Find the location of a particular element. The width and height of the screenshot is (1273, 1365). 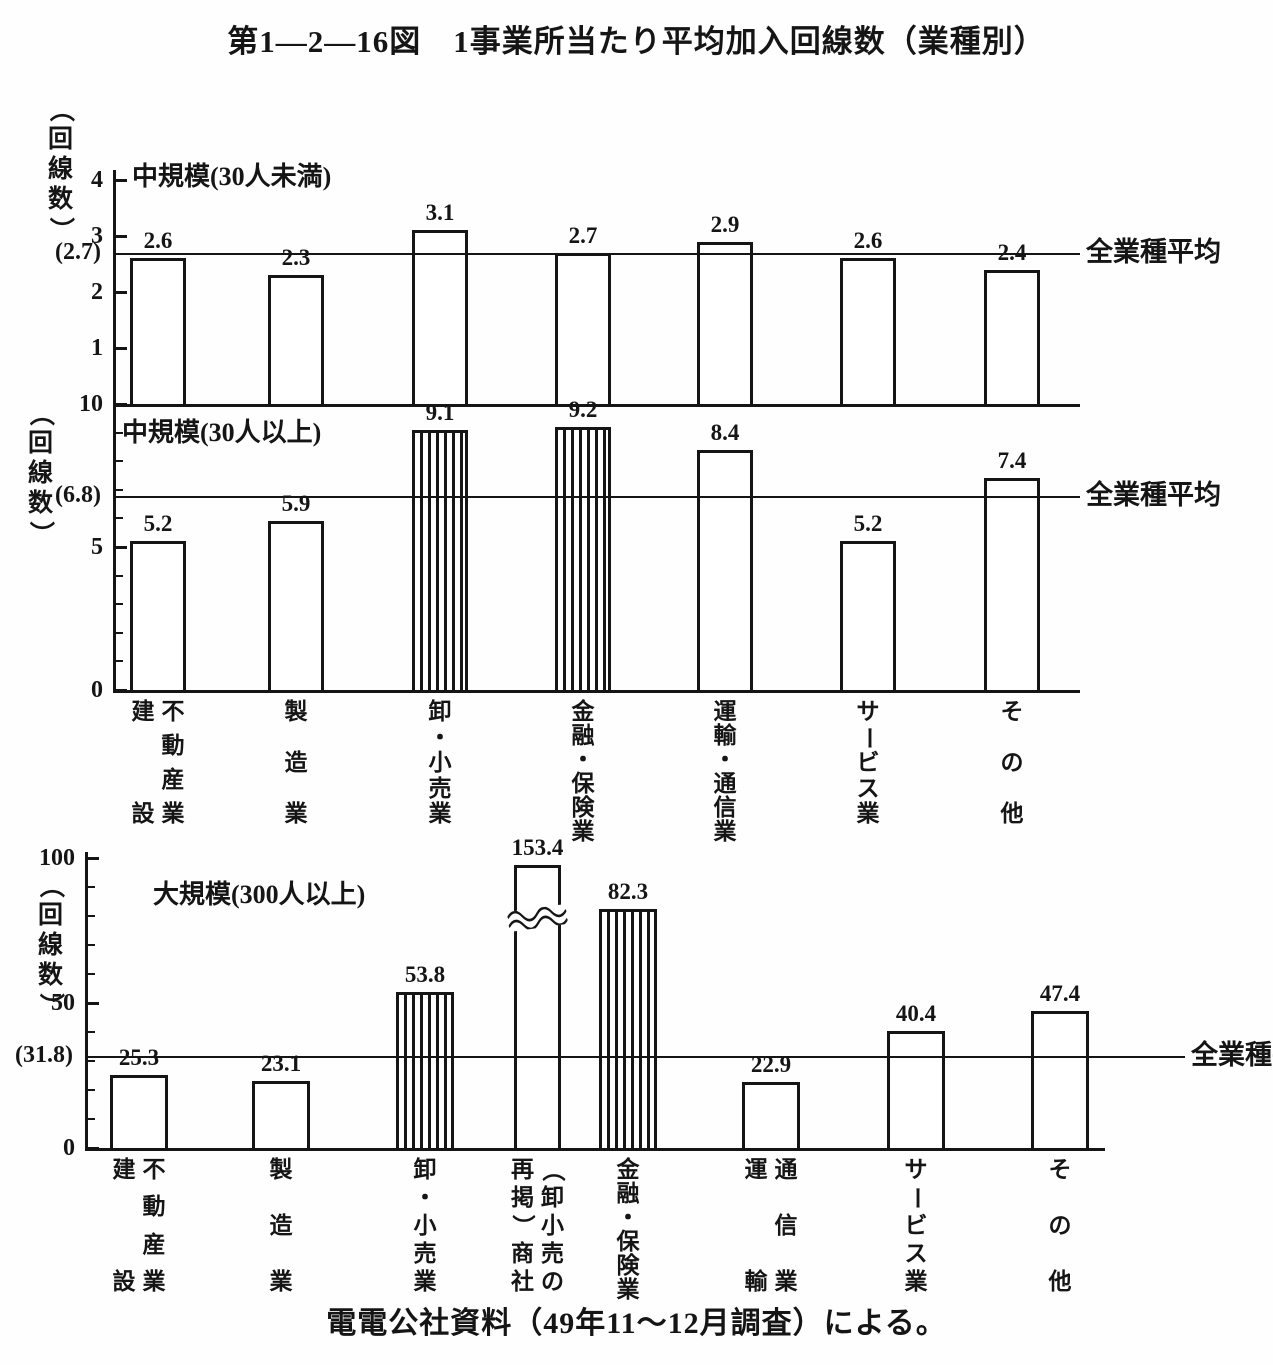

category-column: 金融・保険業 is located at coordinates (628, 1229).